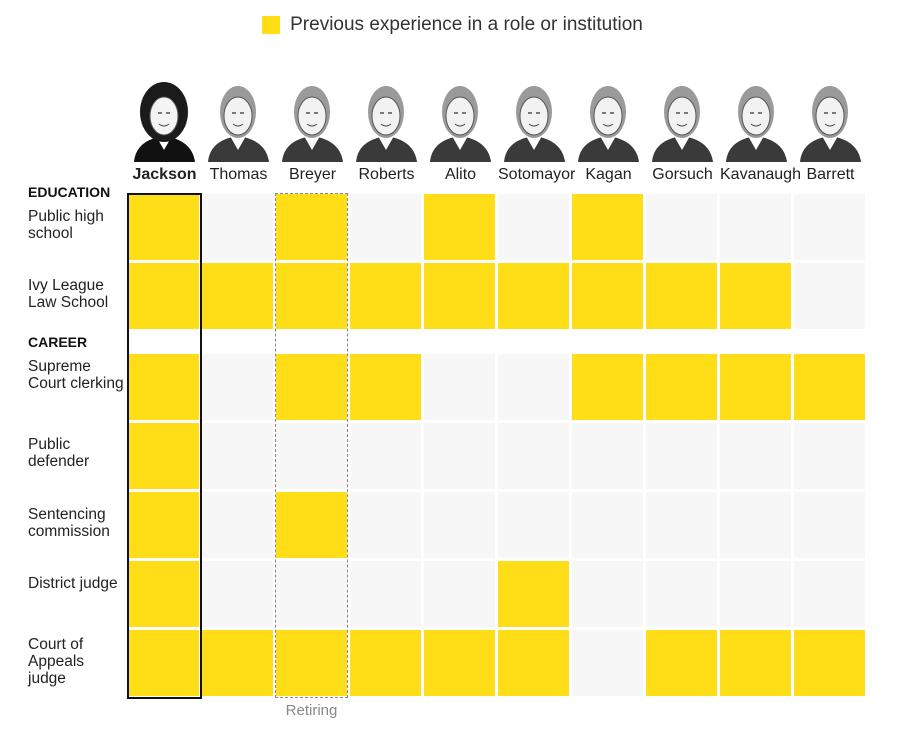 This screenshot has width=905, height=730. I want to click on cell-court-of-appeals-judge-kavanaugh, so click(755, 663).